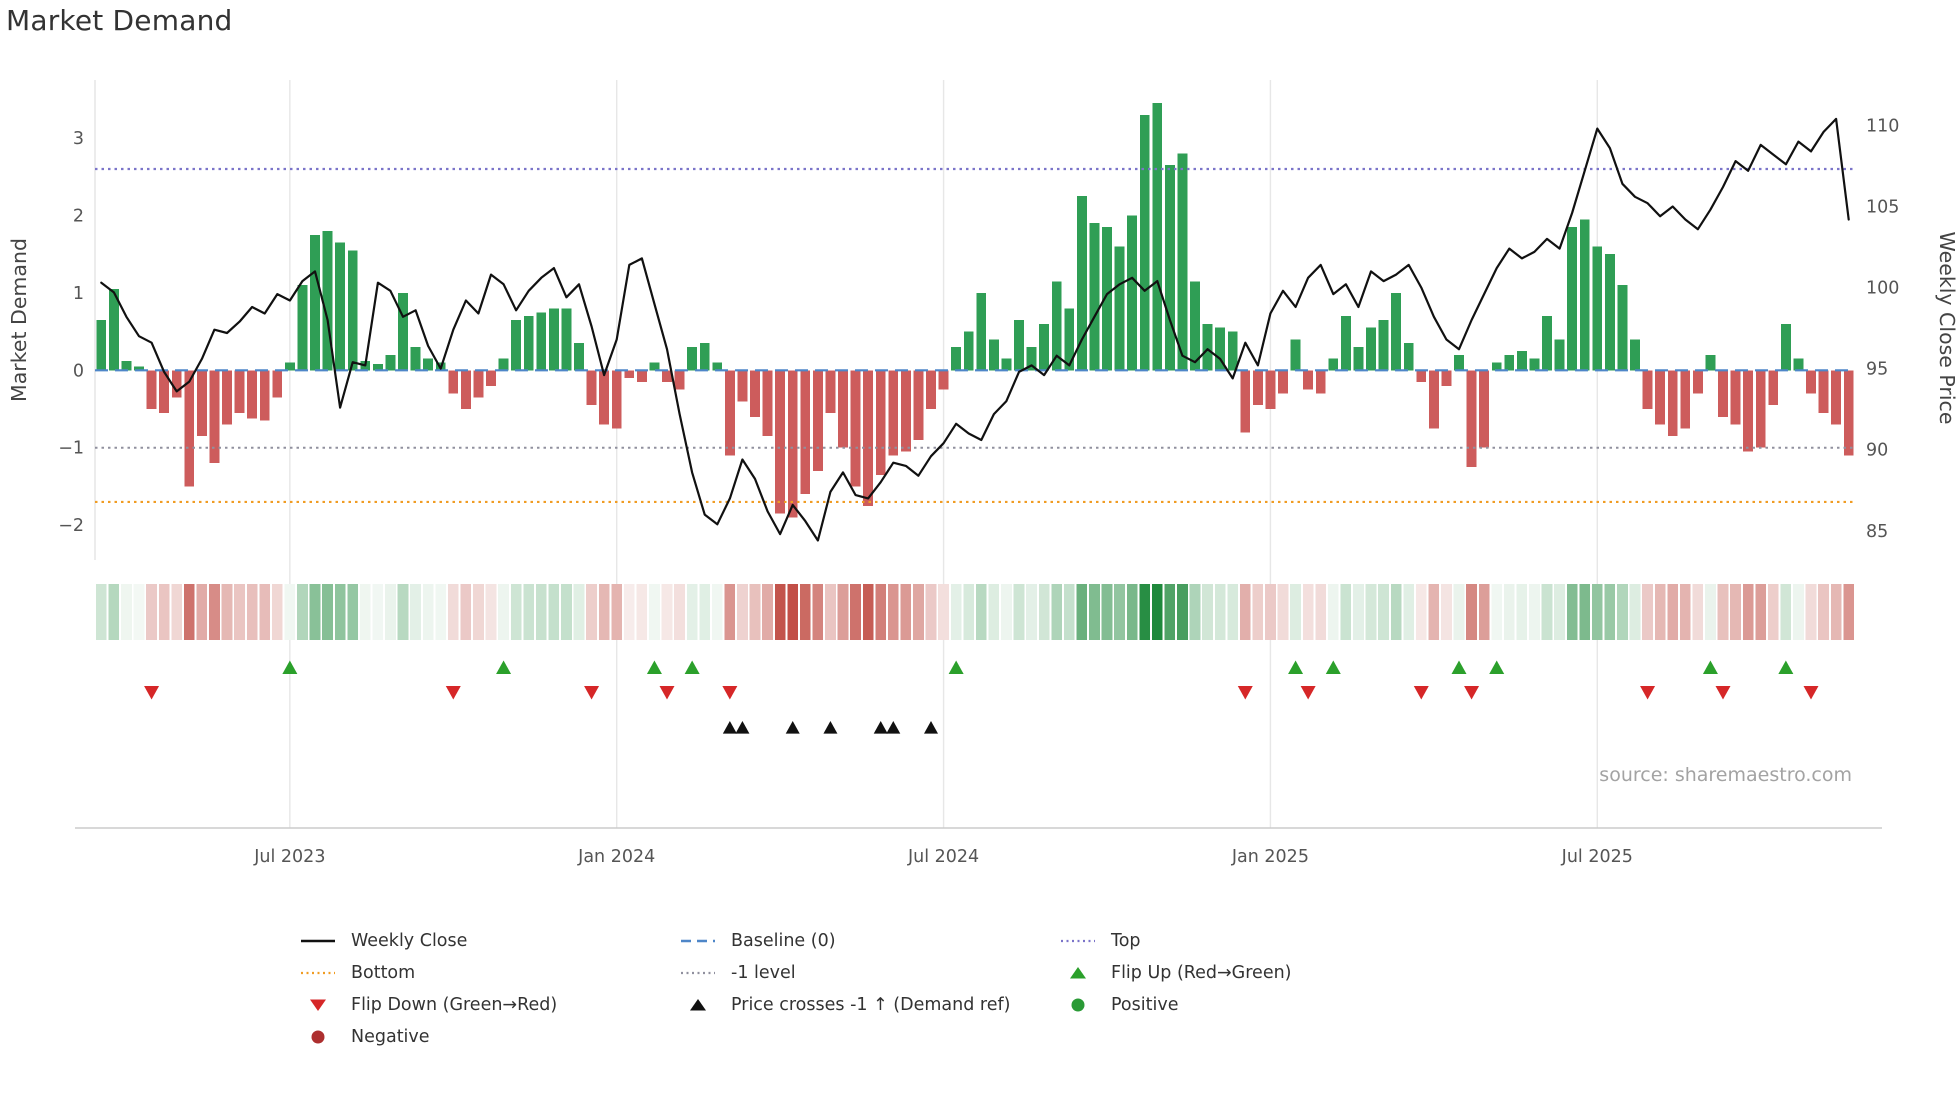 The height and width of the screenshot is (1102, 1960). Describe the element at coordinates (318, 1037) in the screenshot. I see `negative-dot-icon` at that location.